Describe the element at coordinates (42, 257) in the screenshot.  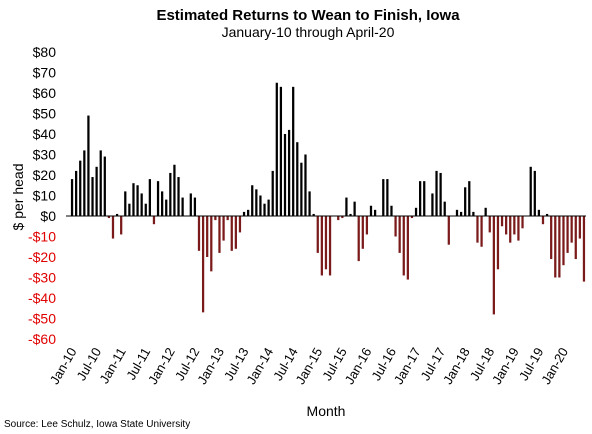
I see `y-tick-label: -$20` at that location.